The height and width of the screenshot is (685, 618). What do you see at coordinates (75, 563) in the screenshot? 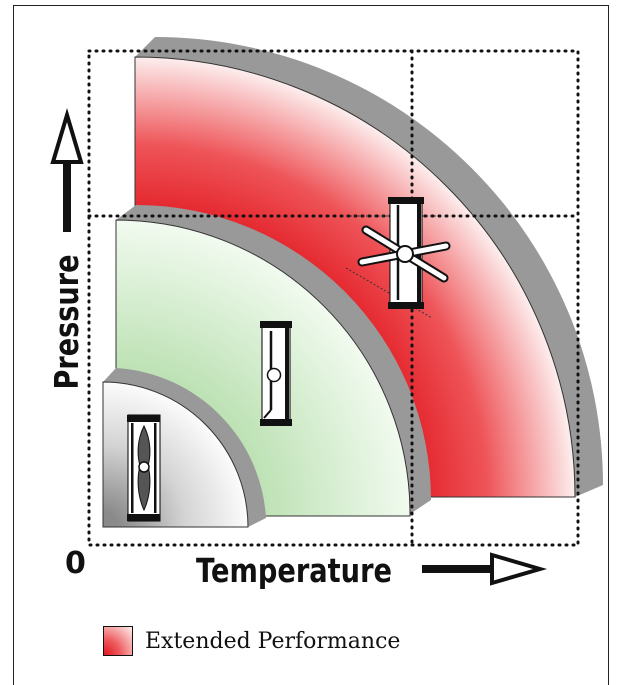
I see `origin-label: 0` at bounding box center [75, 563].